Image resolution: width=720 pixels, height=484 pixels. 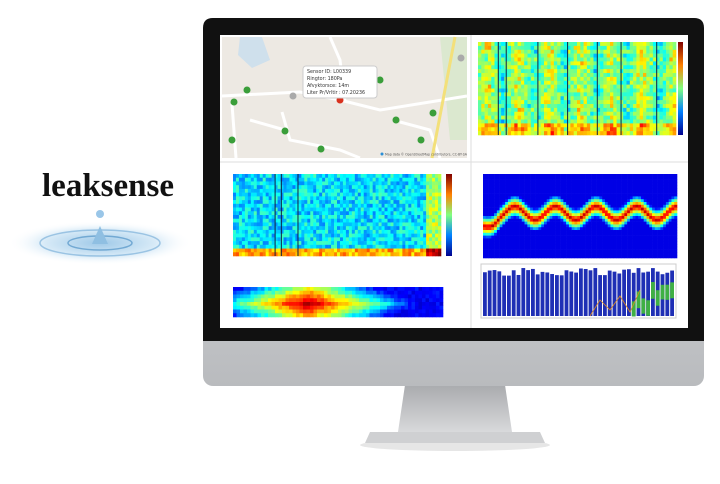 I want to click on dark-line, so click(x=537, y=88).